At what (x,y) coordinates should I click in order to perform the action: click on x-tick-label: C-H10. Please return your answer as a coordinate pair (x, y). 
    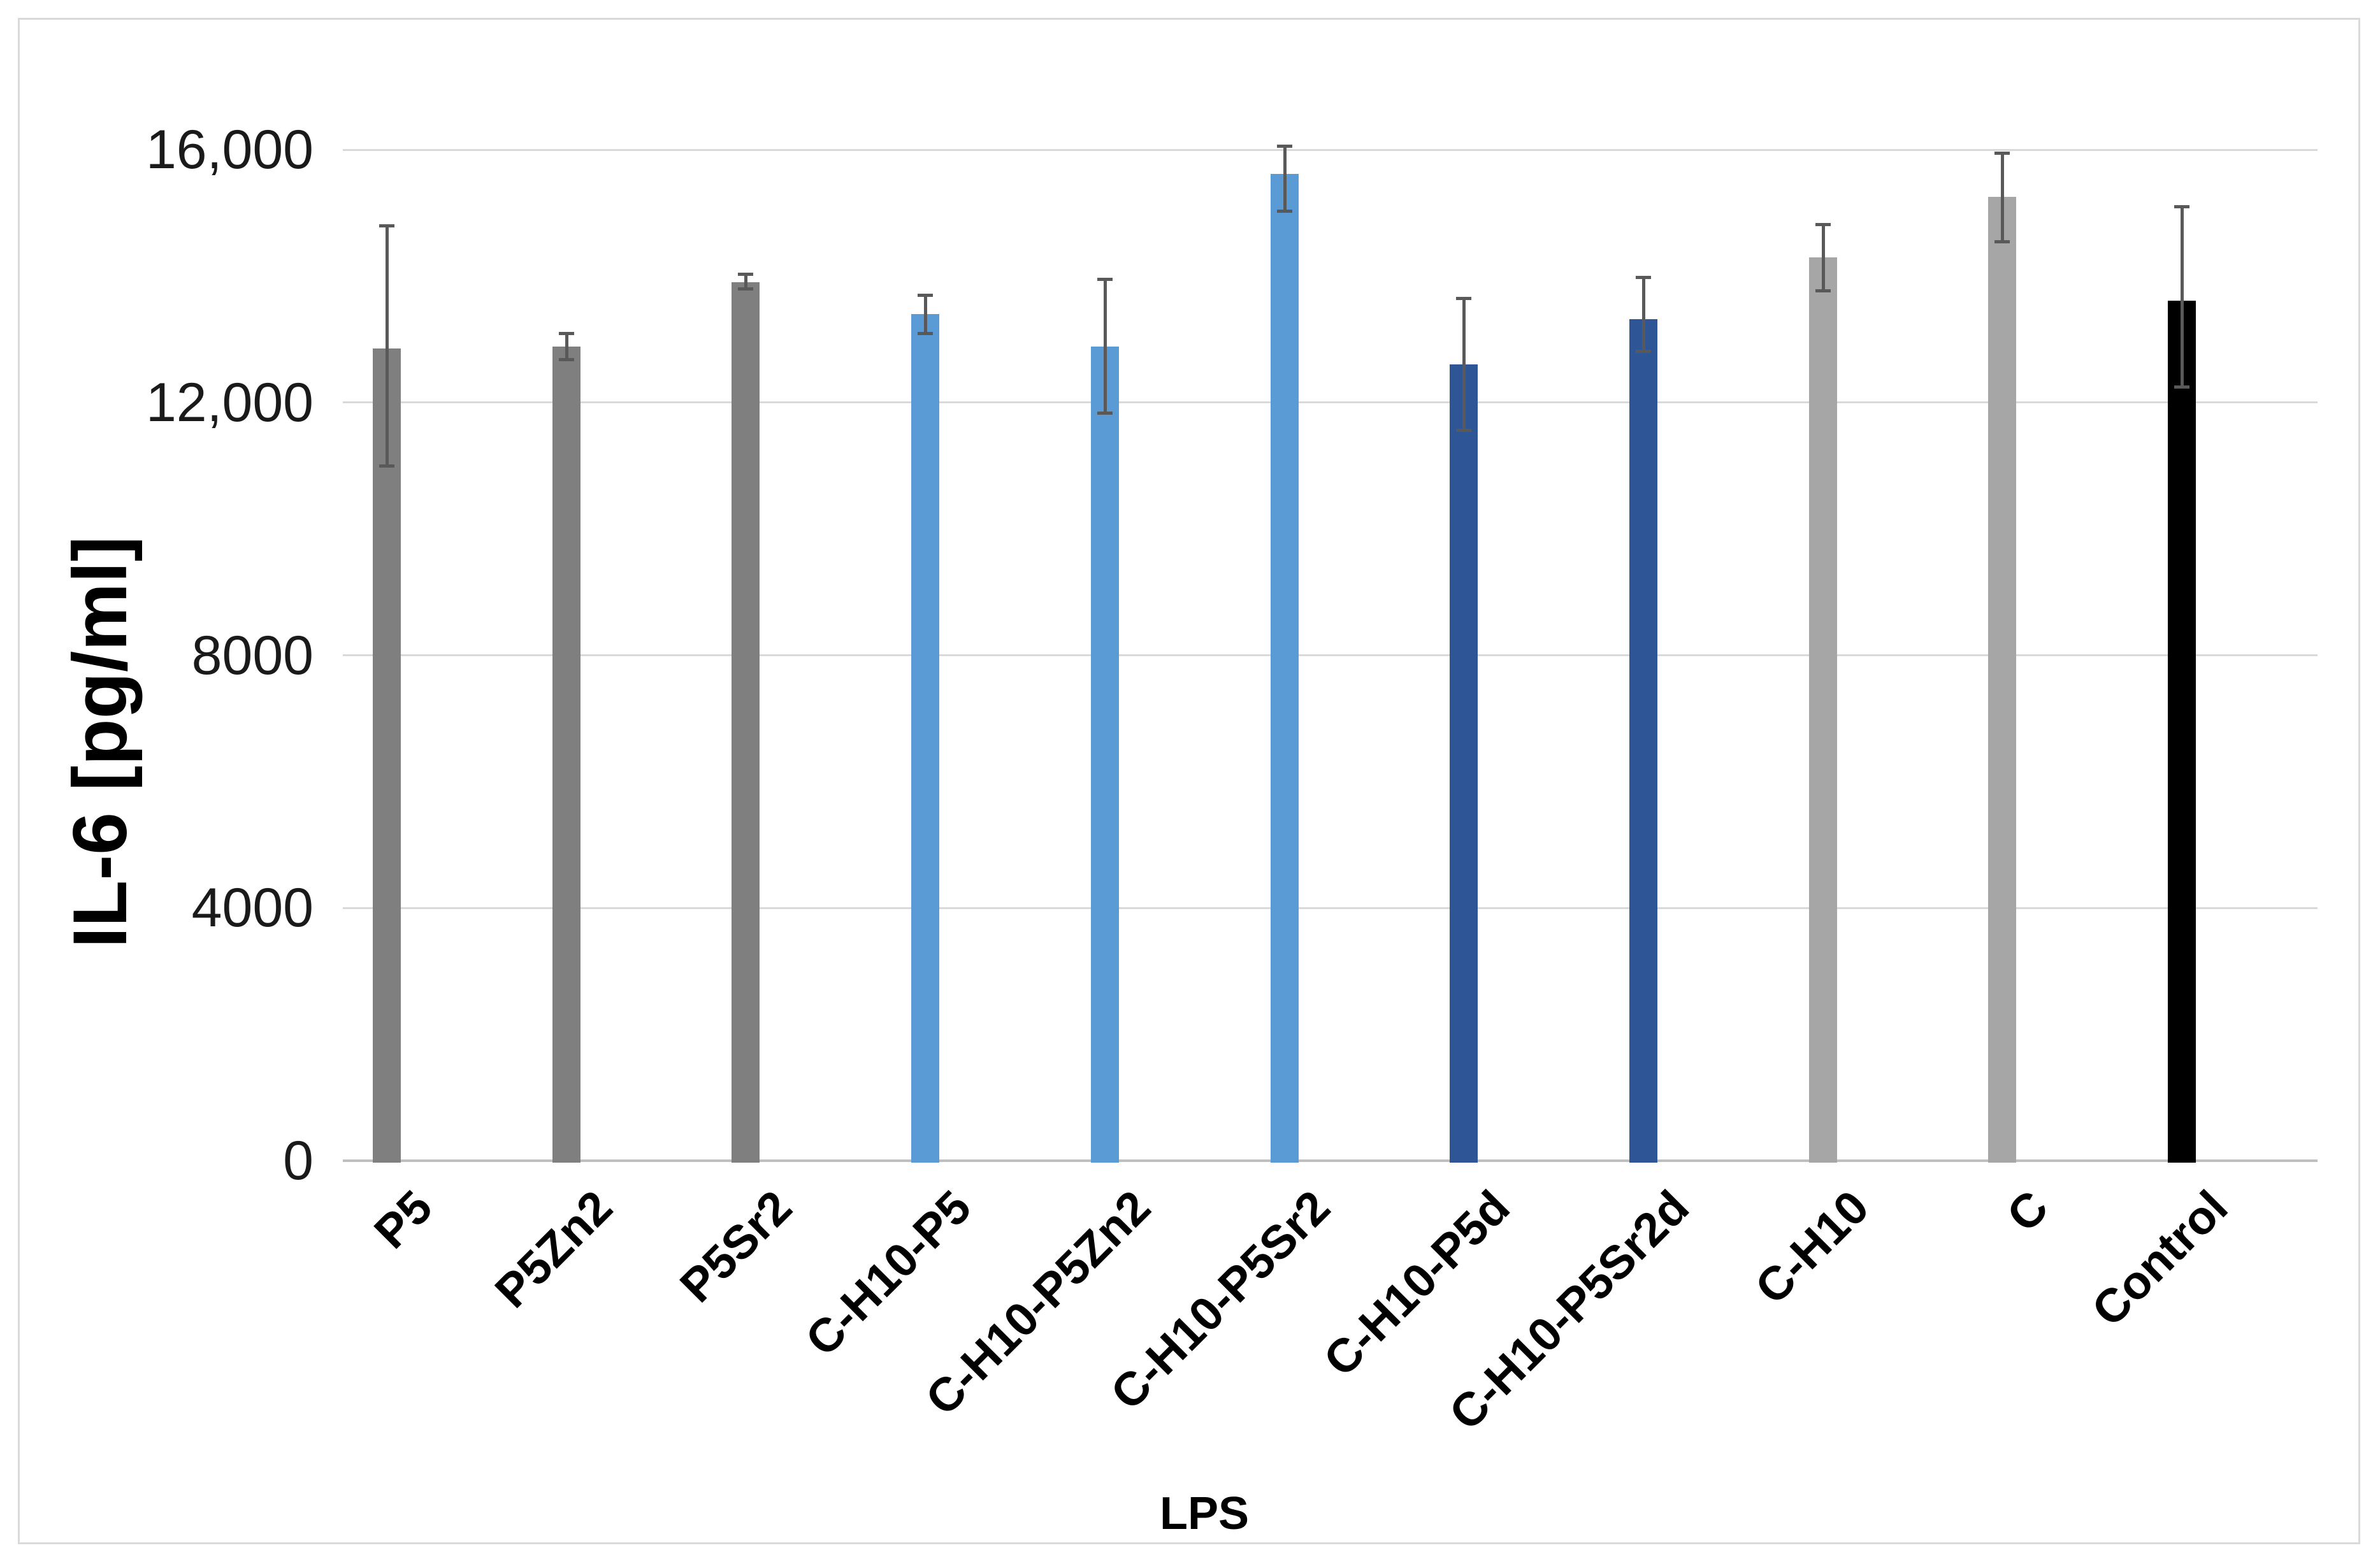
    Looking at the image, I should click on (1812, 1247).